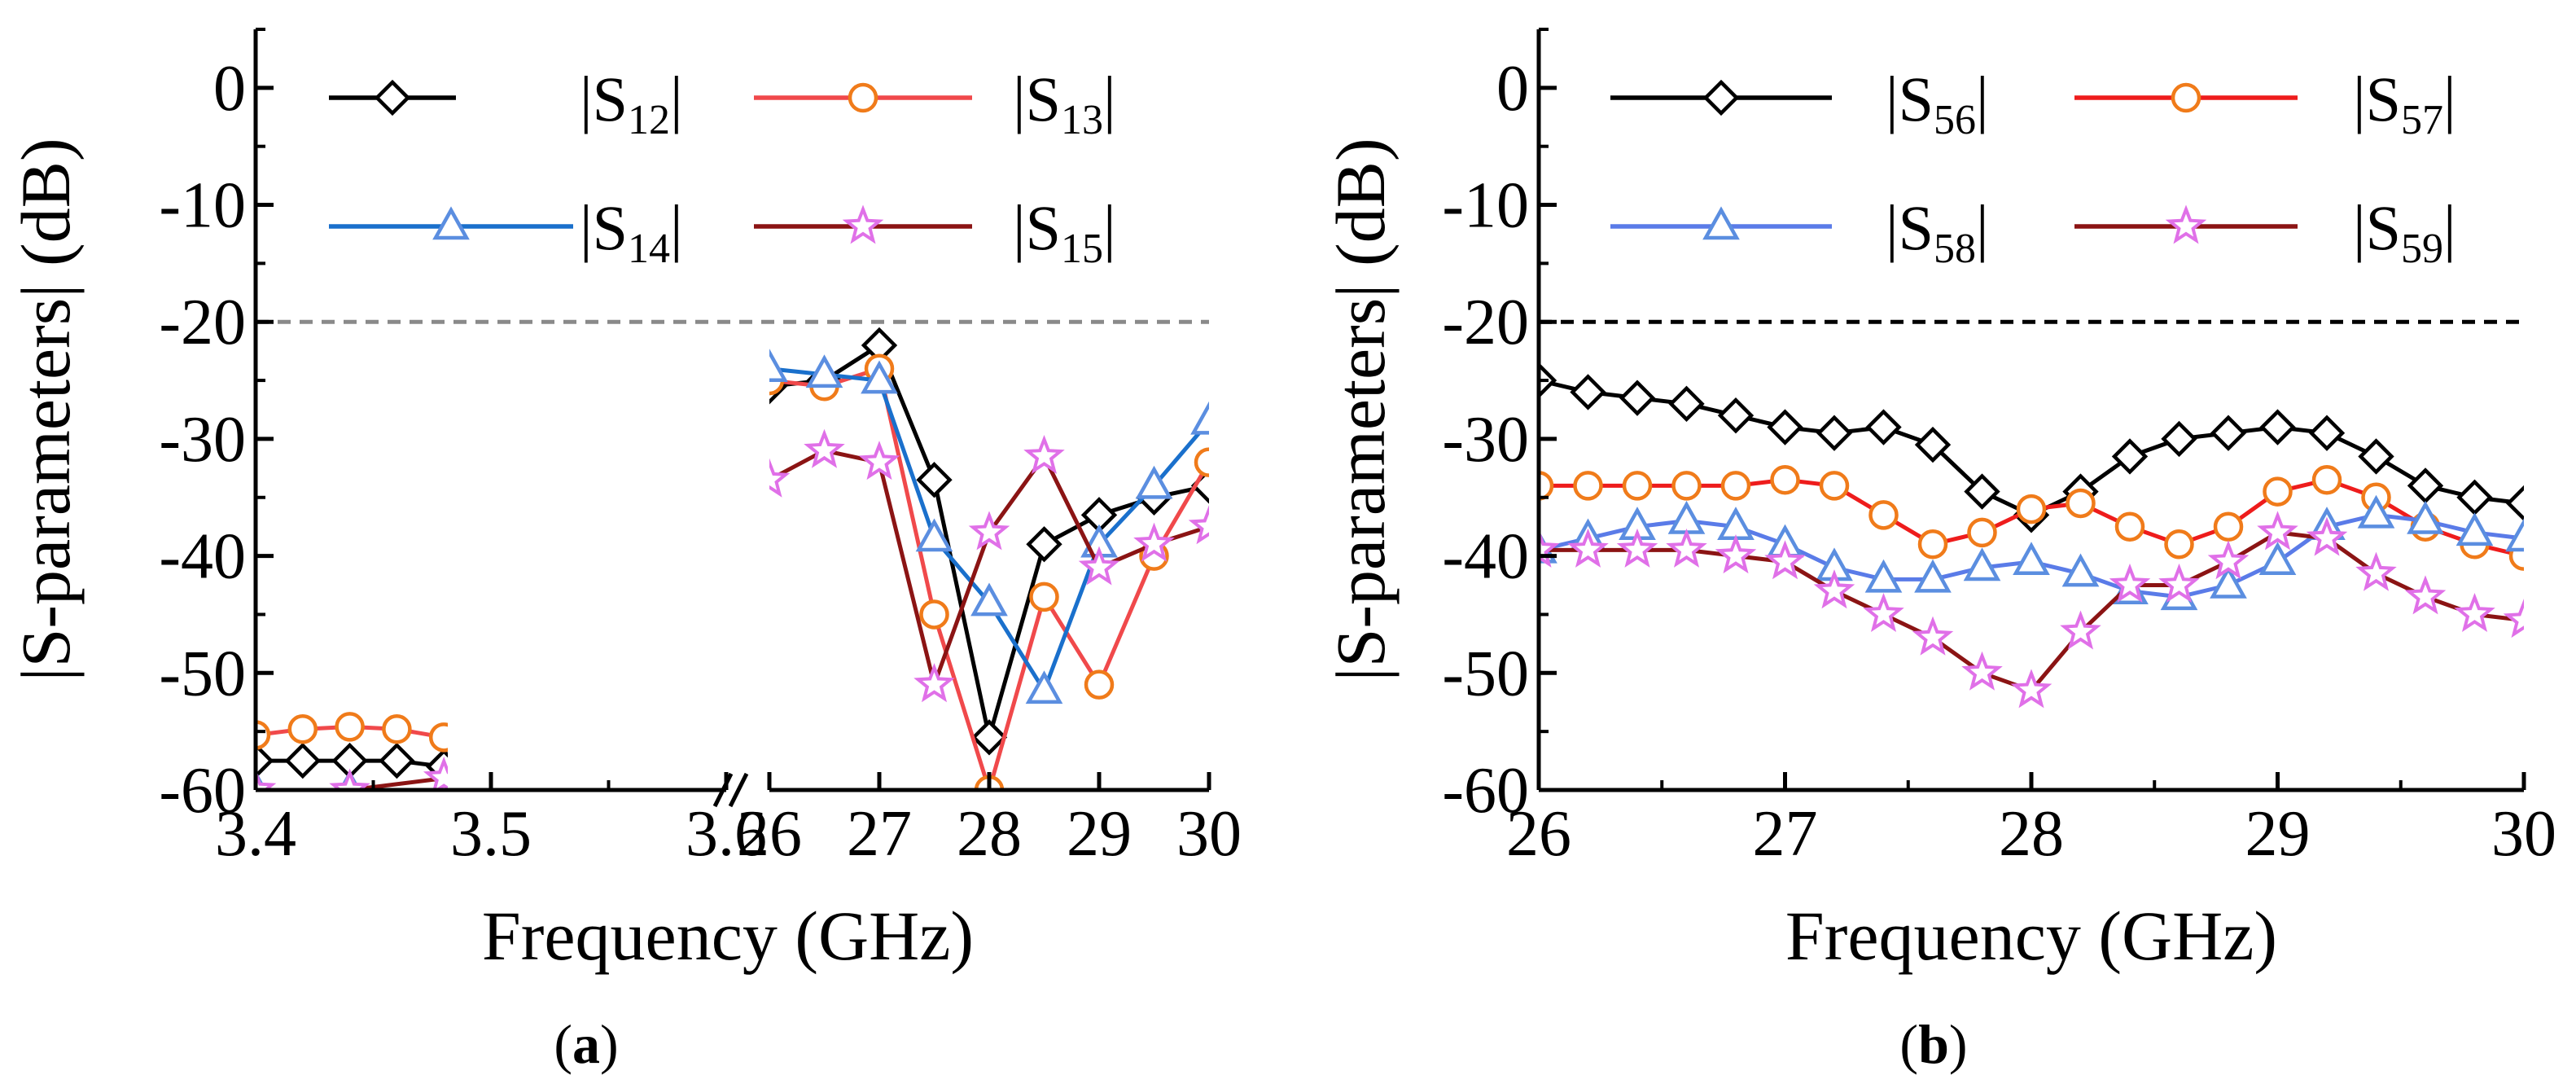 The height and width of the screenshot is (1084, 2576). What do you see at coordinates (586, 1044) in the screenshot?
I see `panel-a-caption-letter: a` at bounding box center [586, 1044].